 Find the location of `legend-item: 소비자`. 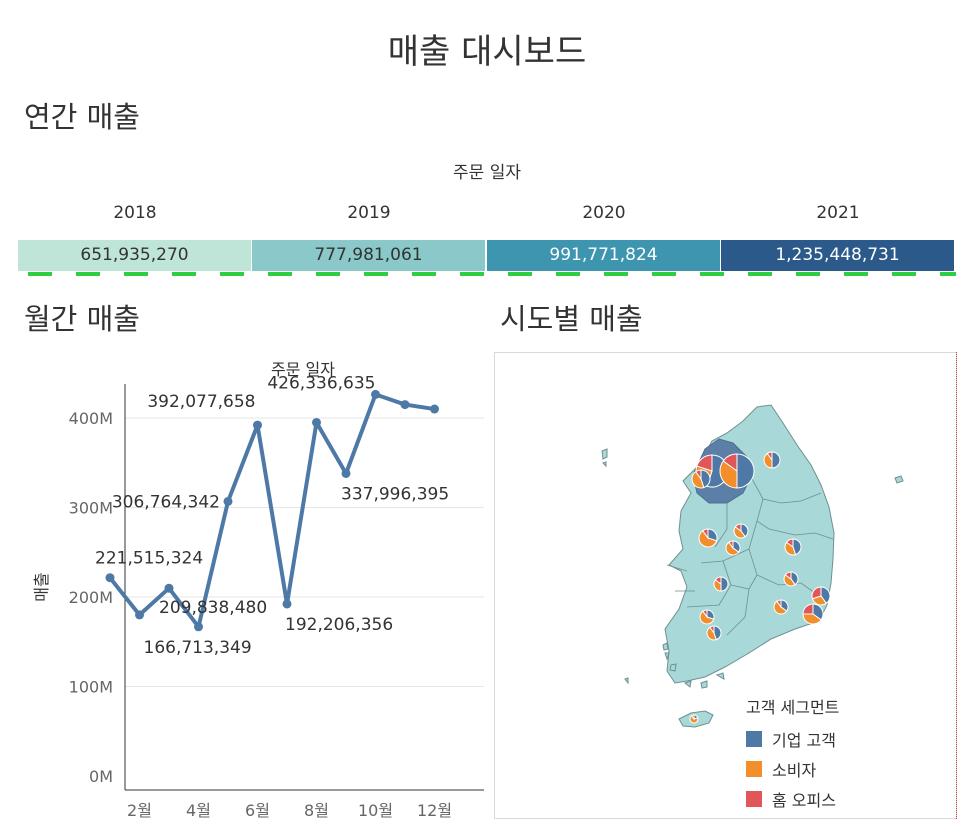

legend-item: 소비자 is located at coordinates (792, 769).